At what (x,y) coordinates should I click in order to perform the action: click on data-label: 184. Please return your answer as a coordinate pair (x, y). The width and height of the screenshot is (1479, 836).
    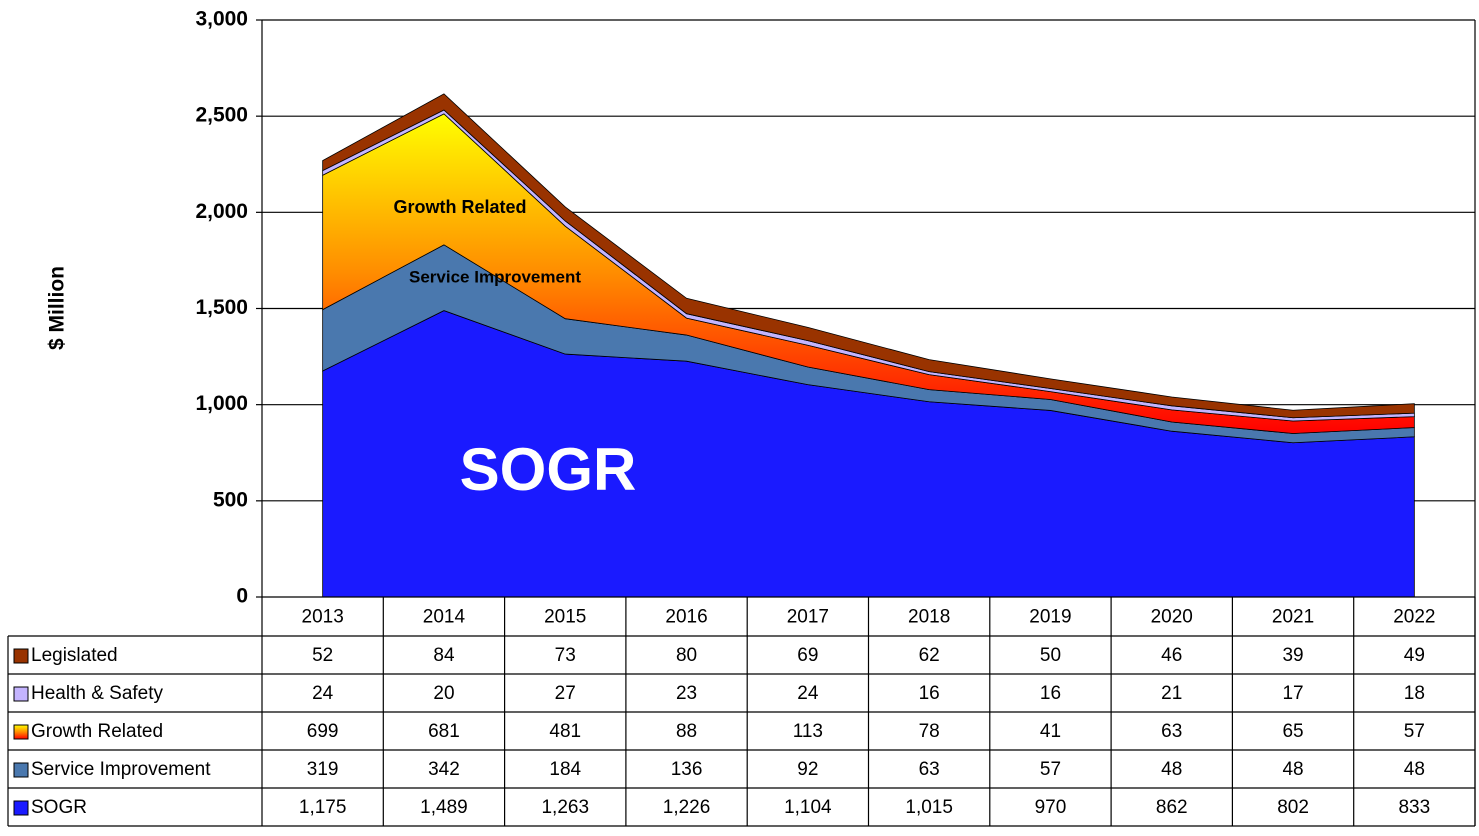
    Looking at the image, I should click on (565, 769).